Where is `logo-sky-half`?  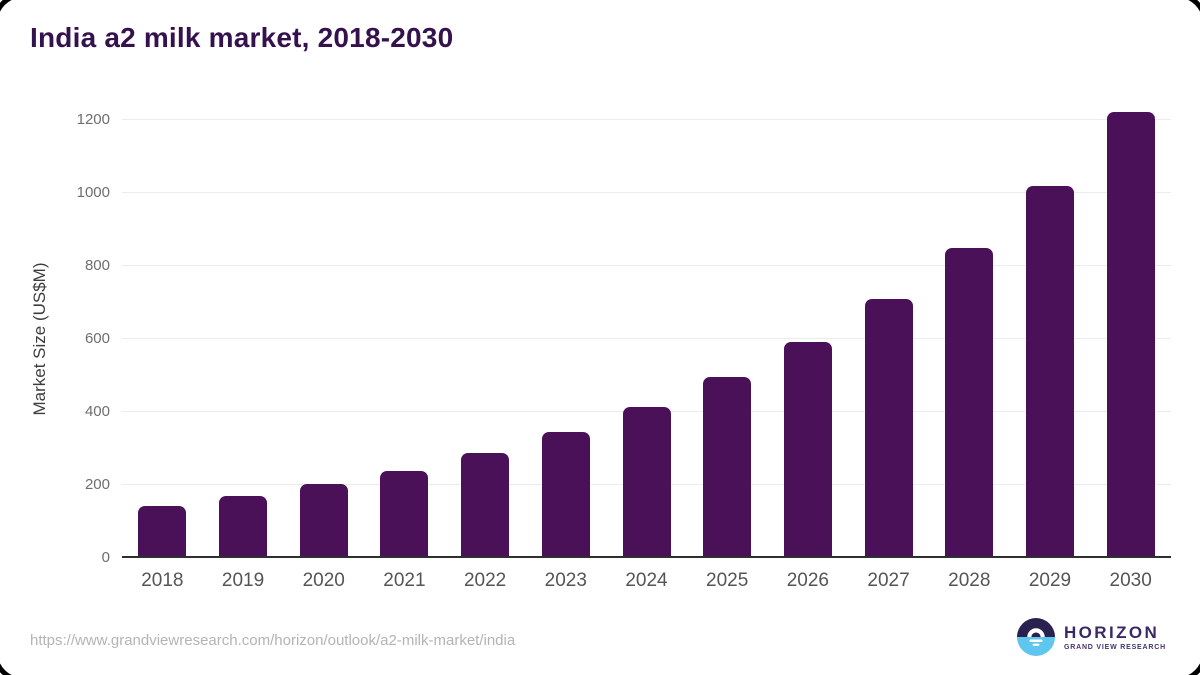 logo-sky-half is located at coordinates (1036, 627).